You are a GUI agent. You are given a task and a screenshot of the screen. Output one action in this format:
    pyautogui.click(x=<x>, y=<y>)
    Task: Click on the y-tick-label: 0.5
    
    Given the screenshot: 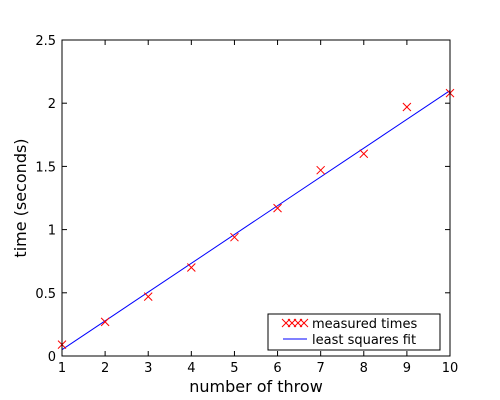 What is the action you would take?
    pyautogui.click(x=45, y=294)
    